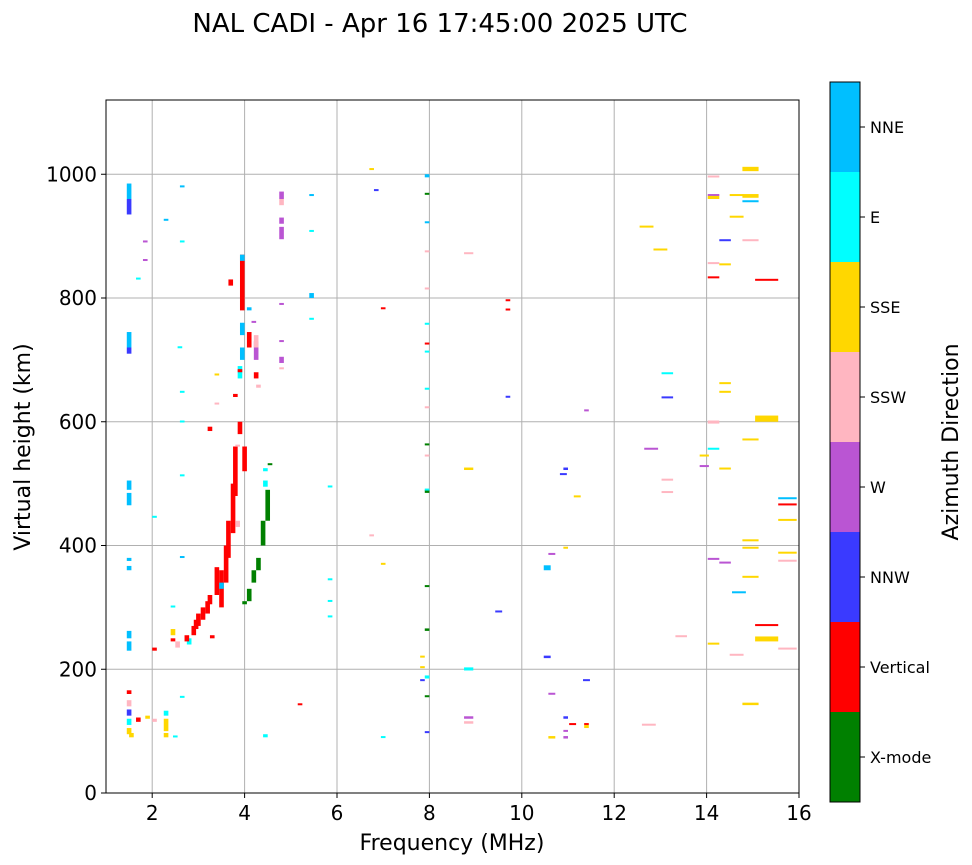 The image size is (972, 865). I want to click on x-axis-label: Frequency (MHz), so click(452, 843).